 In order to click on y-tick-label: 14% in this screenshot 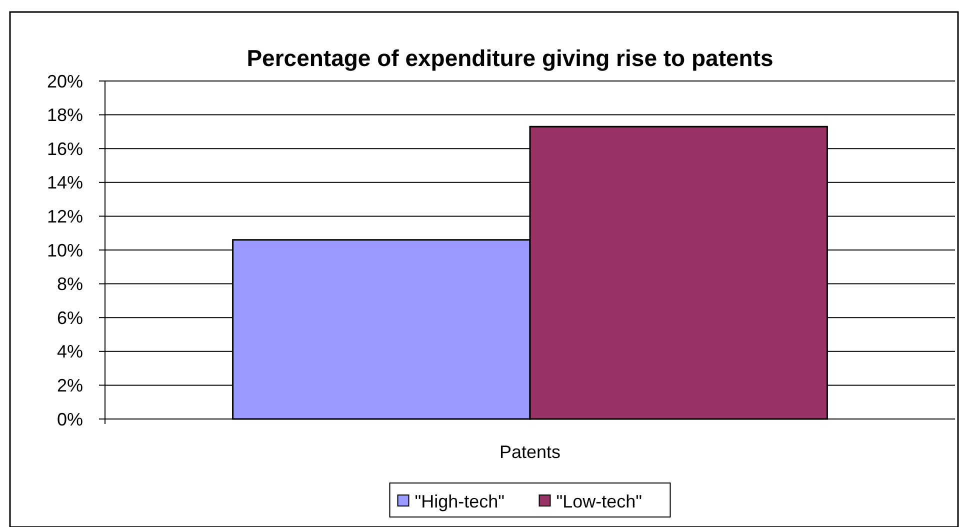, I will do `click(64, 182)`.